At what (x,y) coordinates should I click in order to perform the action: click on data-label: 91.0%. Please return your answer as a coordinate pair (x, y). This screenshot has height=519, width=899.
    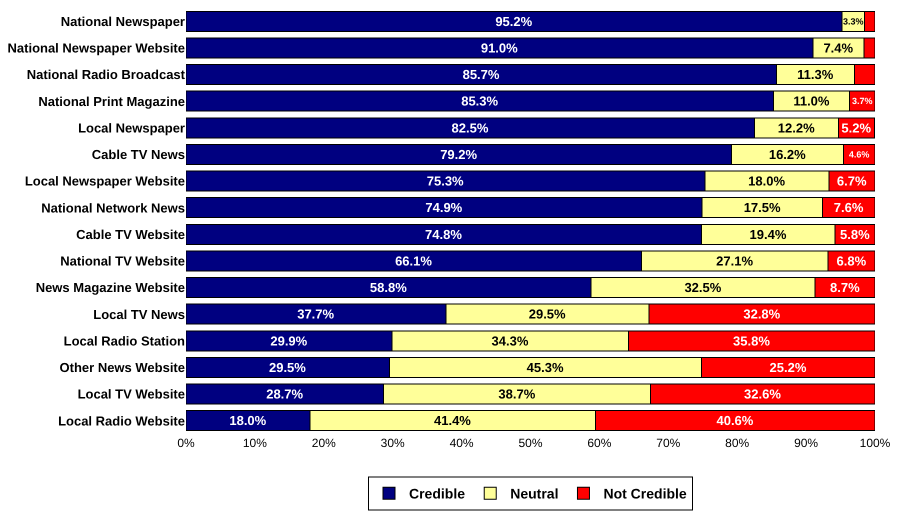
    Looking at the image, I should click on (499, 48).